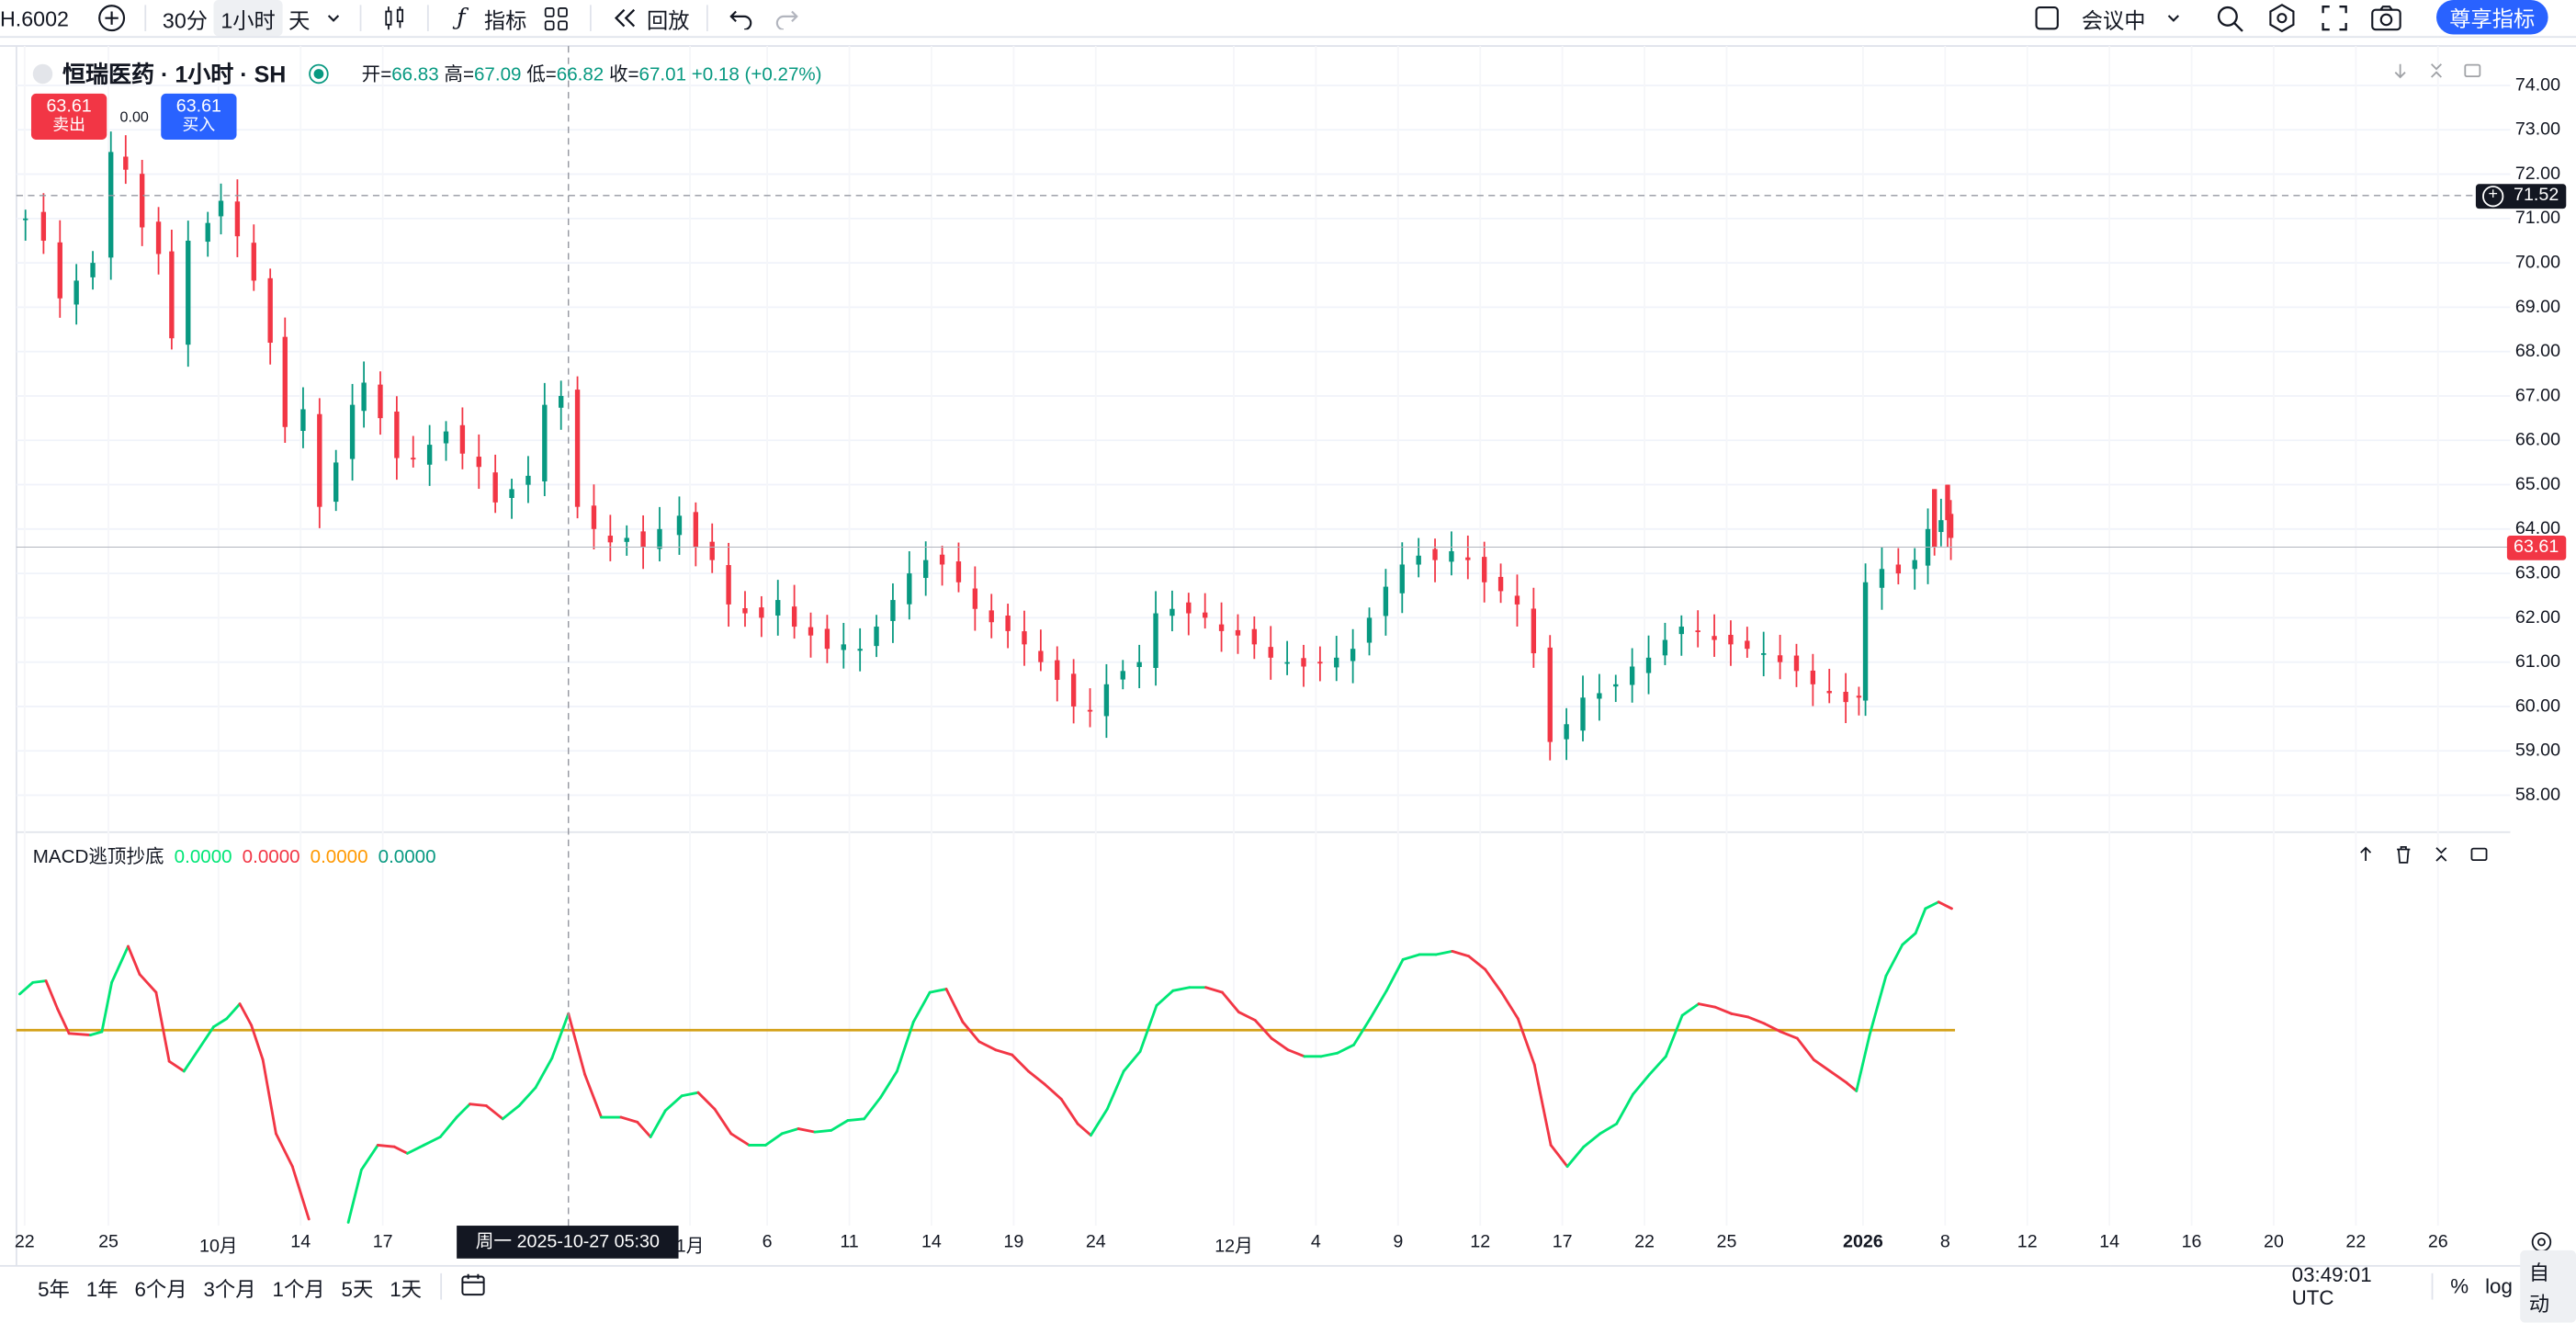 The height and width of the screenshot is (1323, 2576). Describe the element at coordinates (1315, 1242) in the screenshot. I see `time-tick-label: 4` at that location.